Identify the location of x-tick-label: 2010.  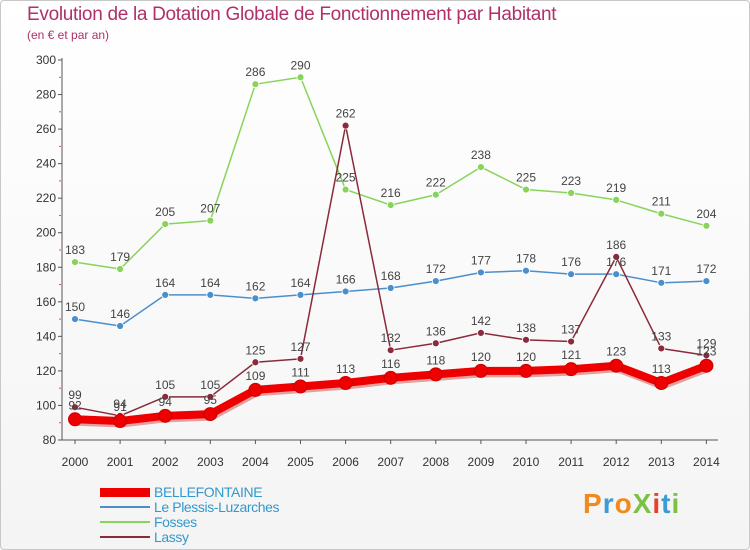
(526, 462).